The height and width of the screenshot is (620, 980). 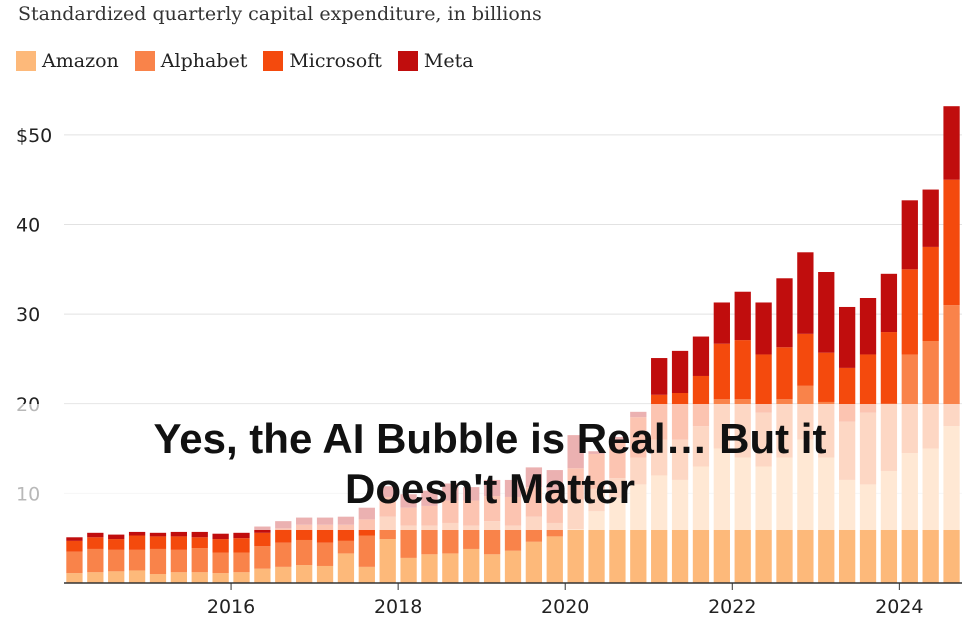 What do you see at coordinates (448, 61) in the screenshot?
I see `legend-label-meta: Meta` at bounding box center [448, 61].